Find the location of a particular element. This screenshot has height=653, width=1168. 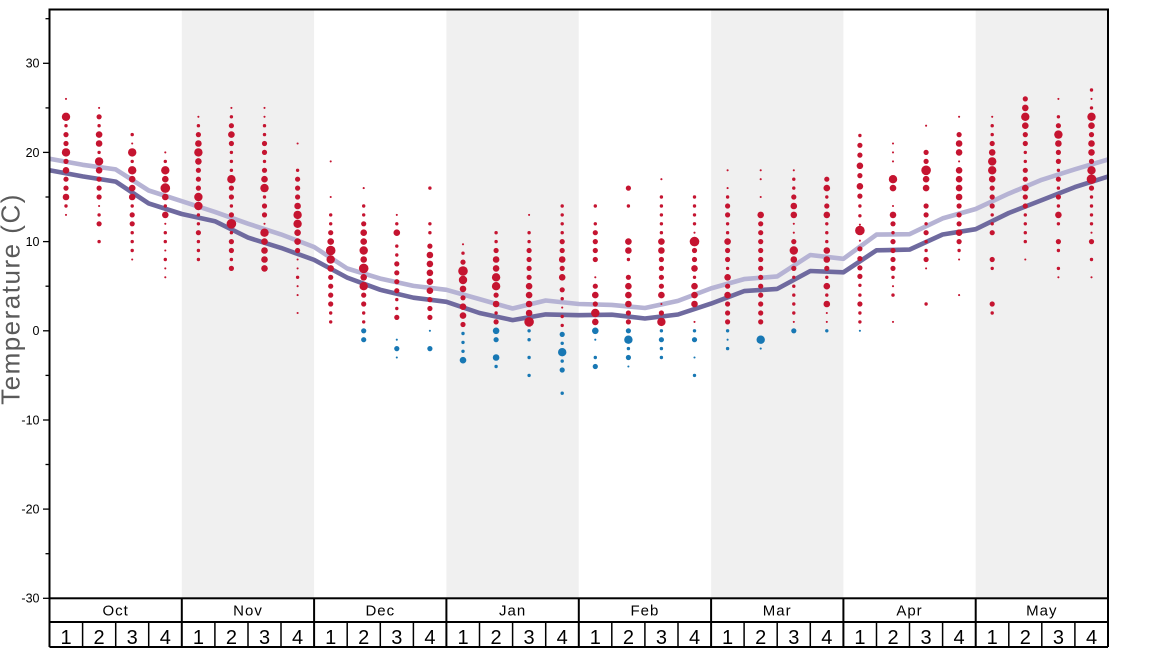

svg-text: -10 is located at coordinates (30, 420).